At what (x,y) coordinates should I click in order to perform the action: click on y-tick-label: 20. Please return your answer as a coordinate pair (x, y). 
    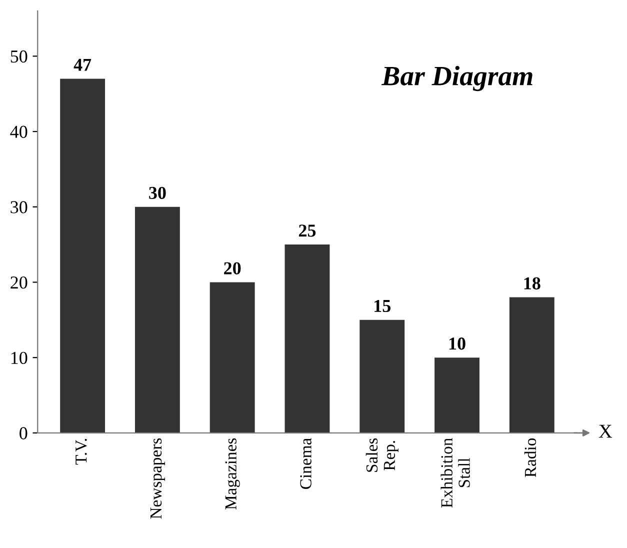
    Looking at the image, I should click on (19, 282).